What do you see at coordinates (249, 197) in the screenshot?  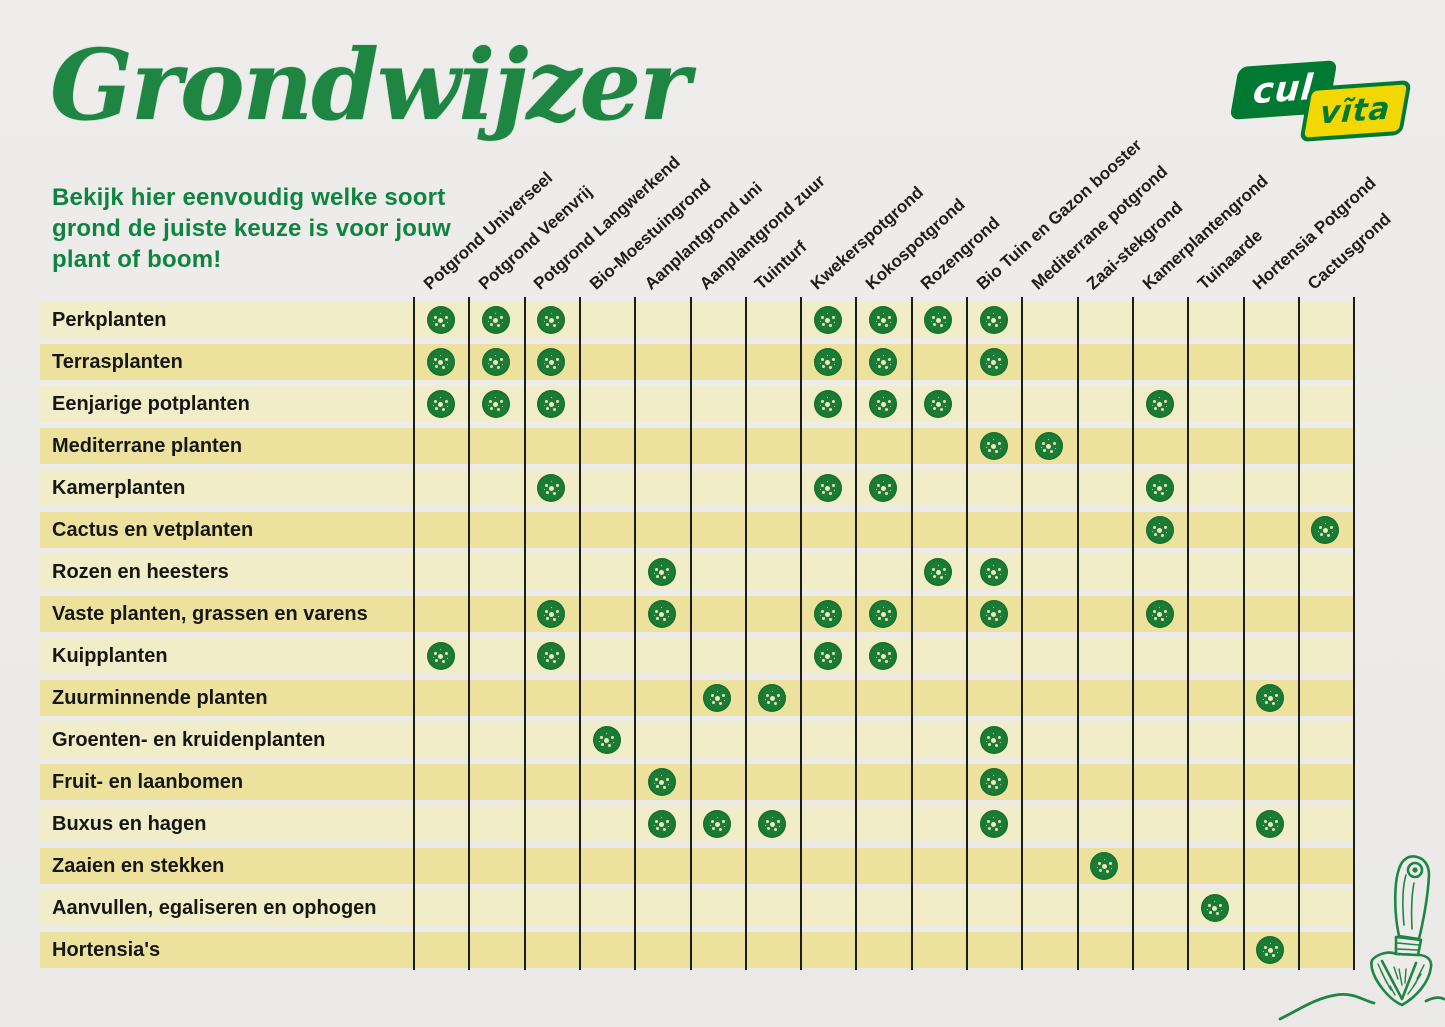 I see `subtitle-line: Bekijk hier eenvoudig welke soort` at bounding box center [249, 197].